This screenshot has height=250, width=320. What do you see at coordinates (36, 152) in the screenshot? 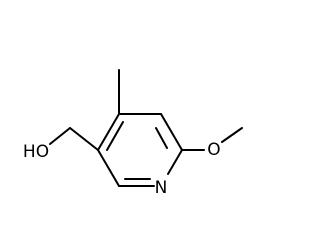
I see `atom-label: HO` at bounding box center [36, 152].